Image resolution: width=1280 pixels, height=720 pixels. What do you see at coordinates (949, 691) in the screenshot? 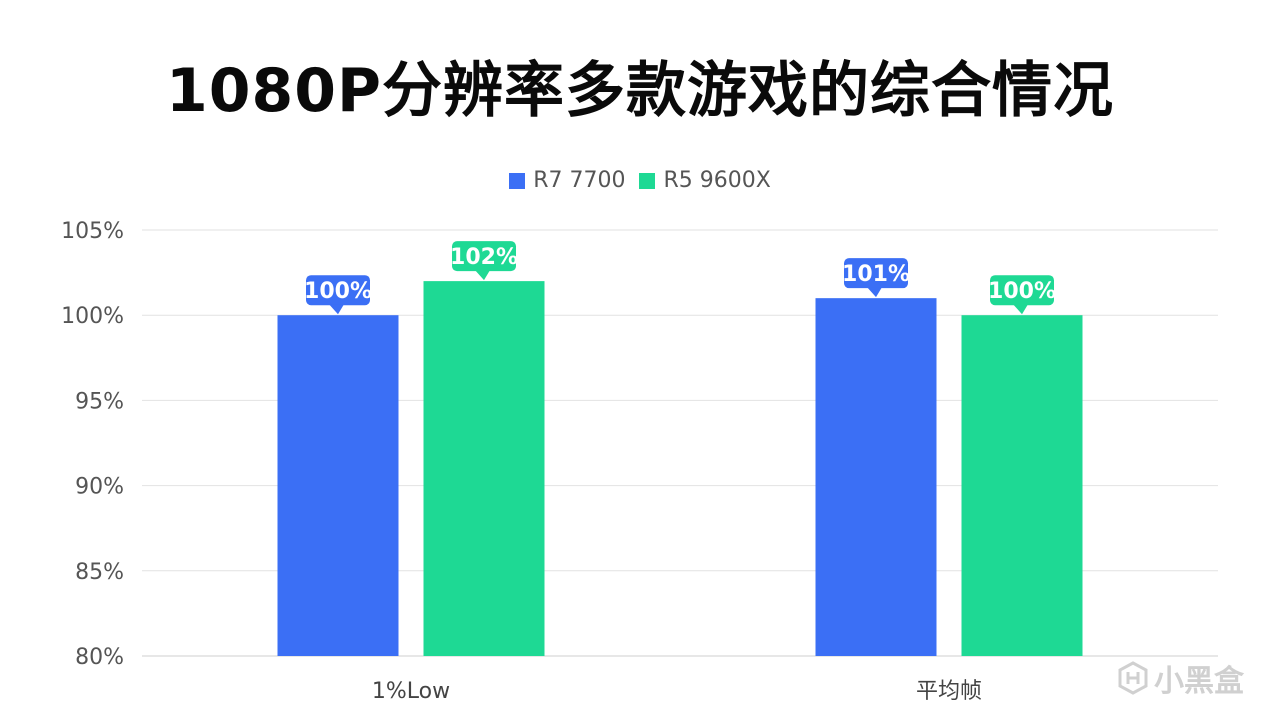
I see `x-tick-label: 平均帧` at bounding box center [949, 691].